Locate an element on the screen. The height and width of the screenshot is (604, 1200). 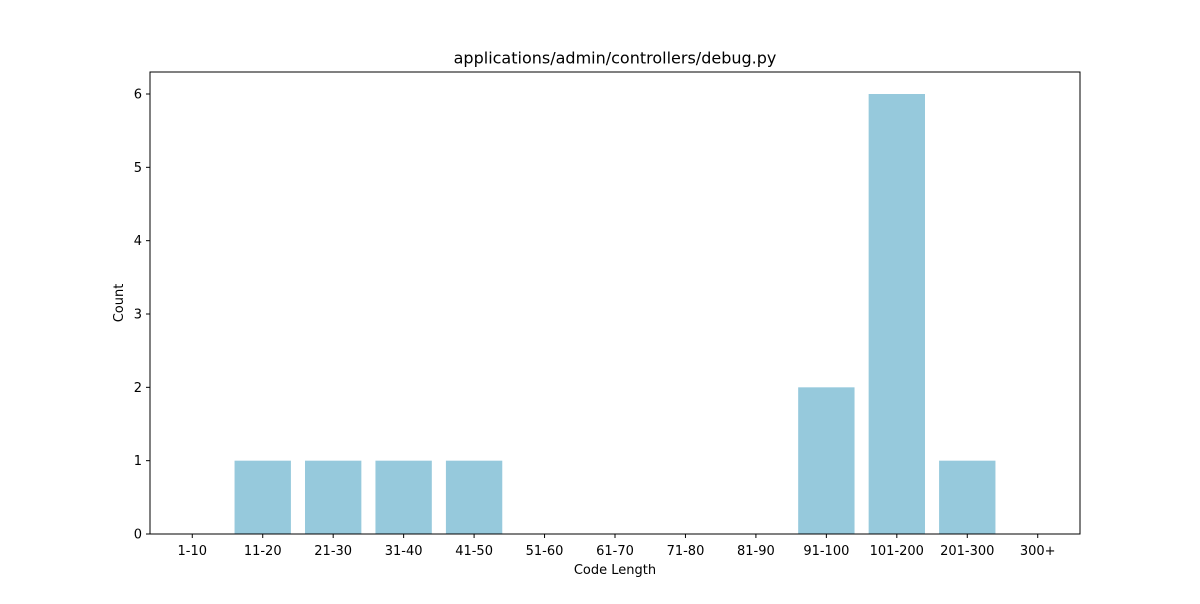
x-tick-label: 81-90 is located at coordinates (756, 551).